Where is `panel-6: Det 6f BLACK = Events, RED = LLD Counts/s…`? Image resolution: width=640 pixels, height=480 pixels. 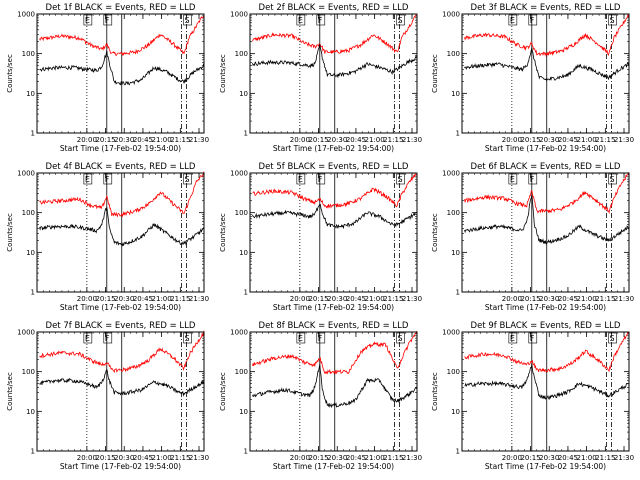 panel-6: Det 6f BLACK = Events, RED = LLD Counts/s… is located at coordinates (532, 237).